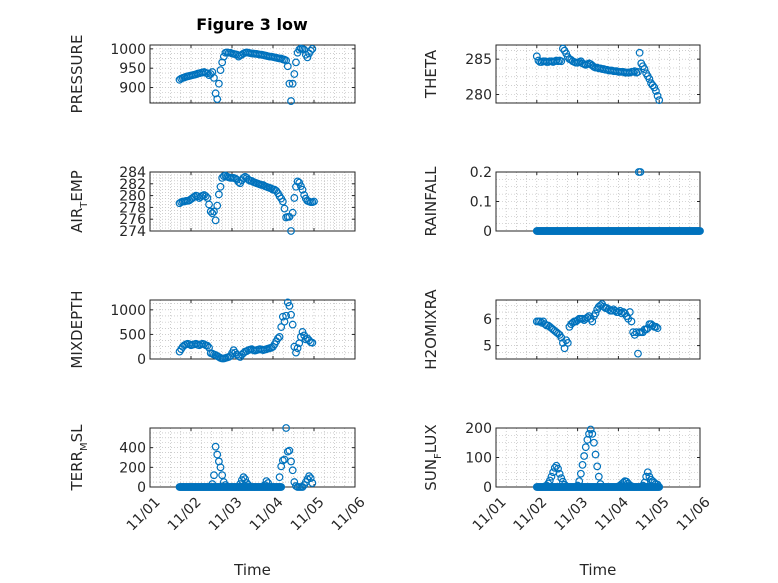 This screenshot has height=583, width=778. I want to click on y-tick-label: 100, so click(478, 459).